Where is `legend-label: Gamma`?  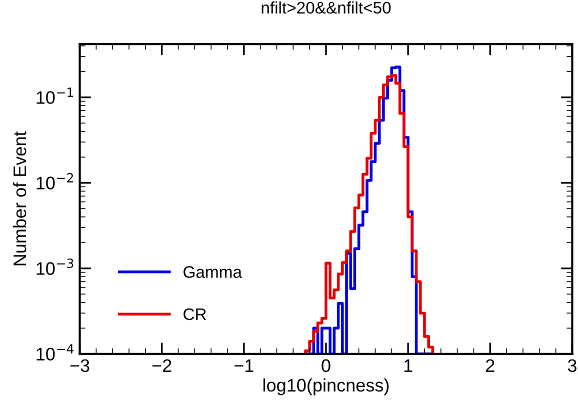 legend-label: Gamma is located at coordinates (213, 272).